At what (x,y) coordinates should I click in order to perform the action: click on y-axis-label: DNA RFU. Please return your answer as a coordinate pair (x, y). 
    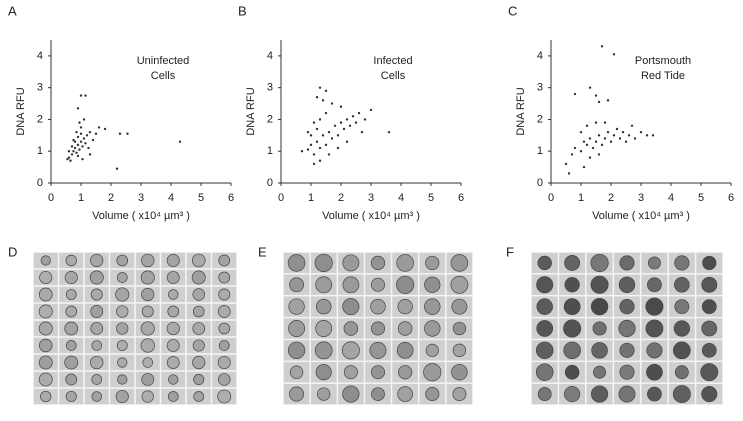
    Looking at the image, I should click on (521, 111).